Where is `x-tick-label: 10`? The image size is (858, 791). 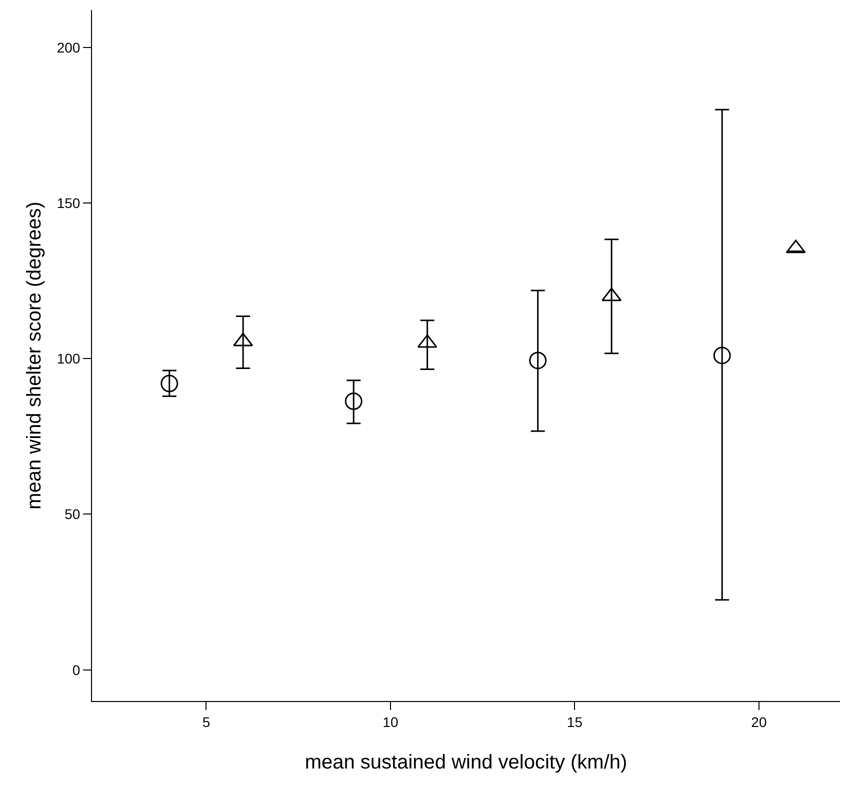
x-tick-label: 10 is located at coordinates (390, 722).